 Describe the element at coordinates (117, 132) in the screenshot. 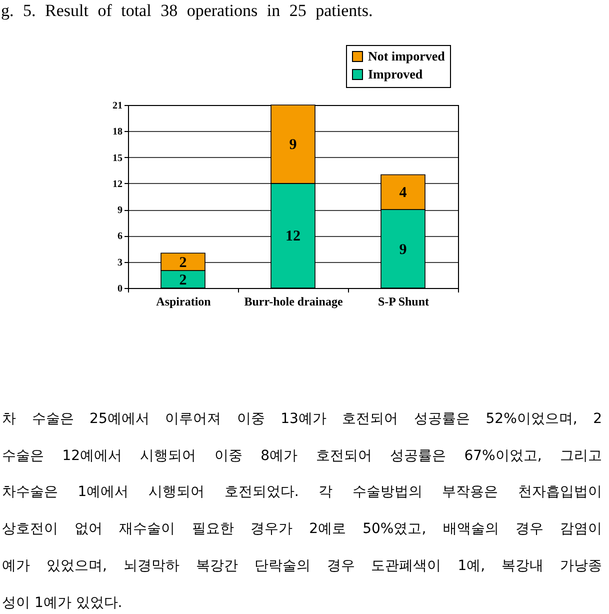

I see `y-tick-label: 18` at that location.